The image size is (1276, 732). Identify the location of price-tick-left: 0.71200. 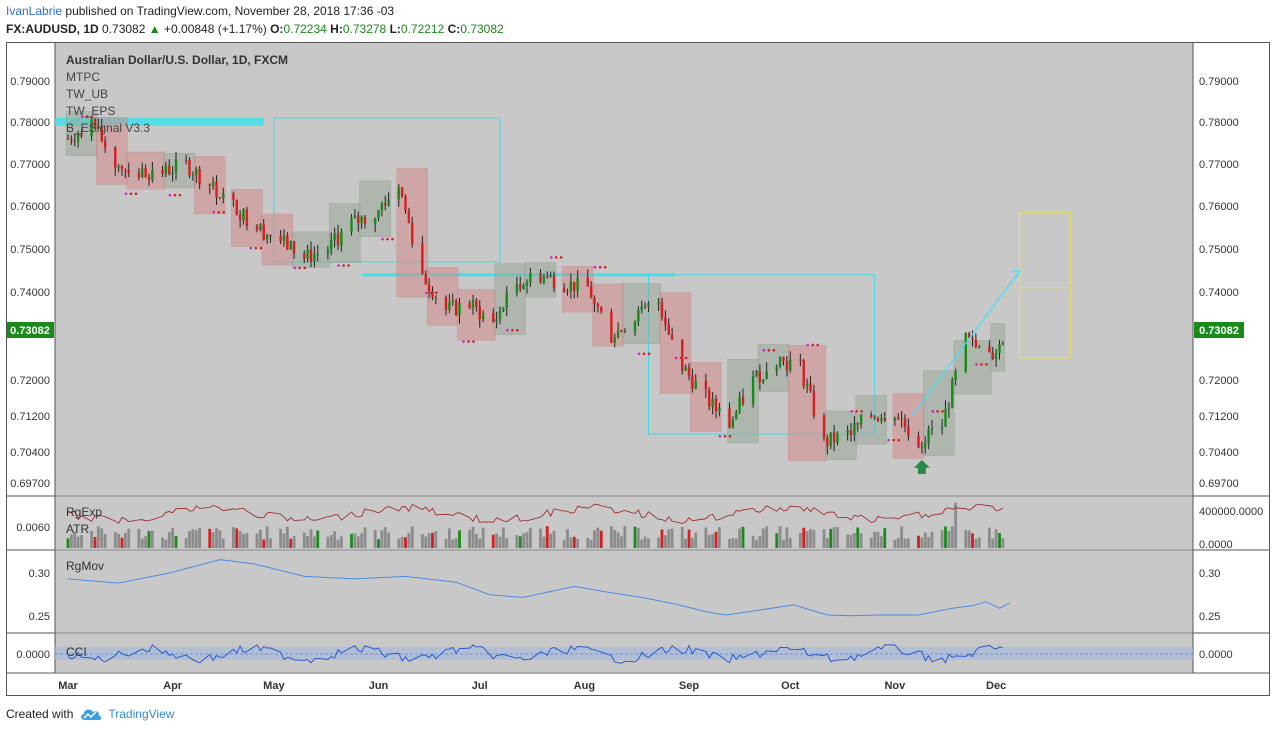
(30, 417).